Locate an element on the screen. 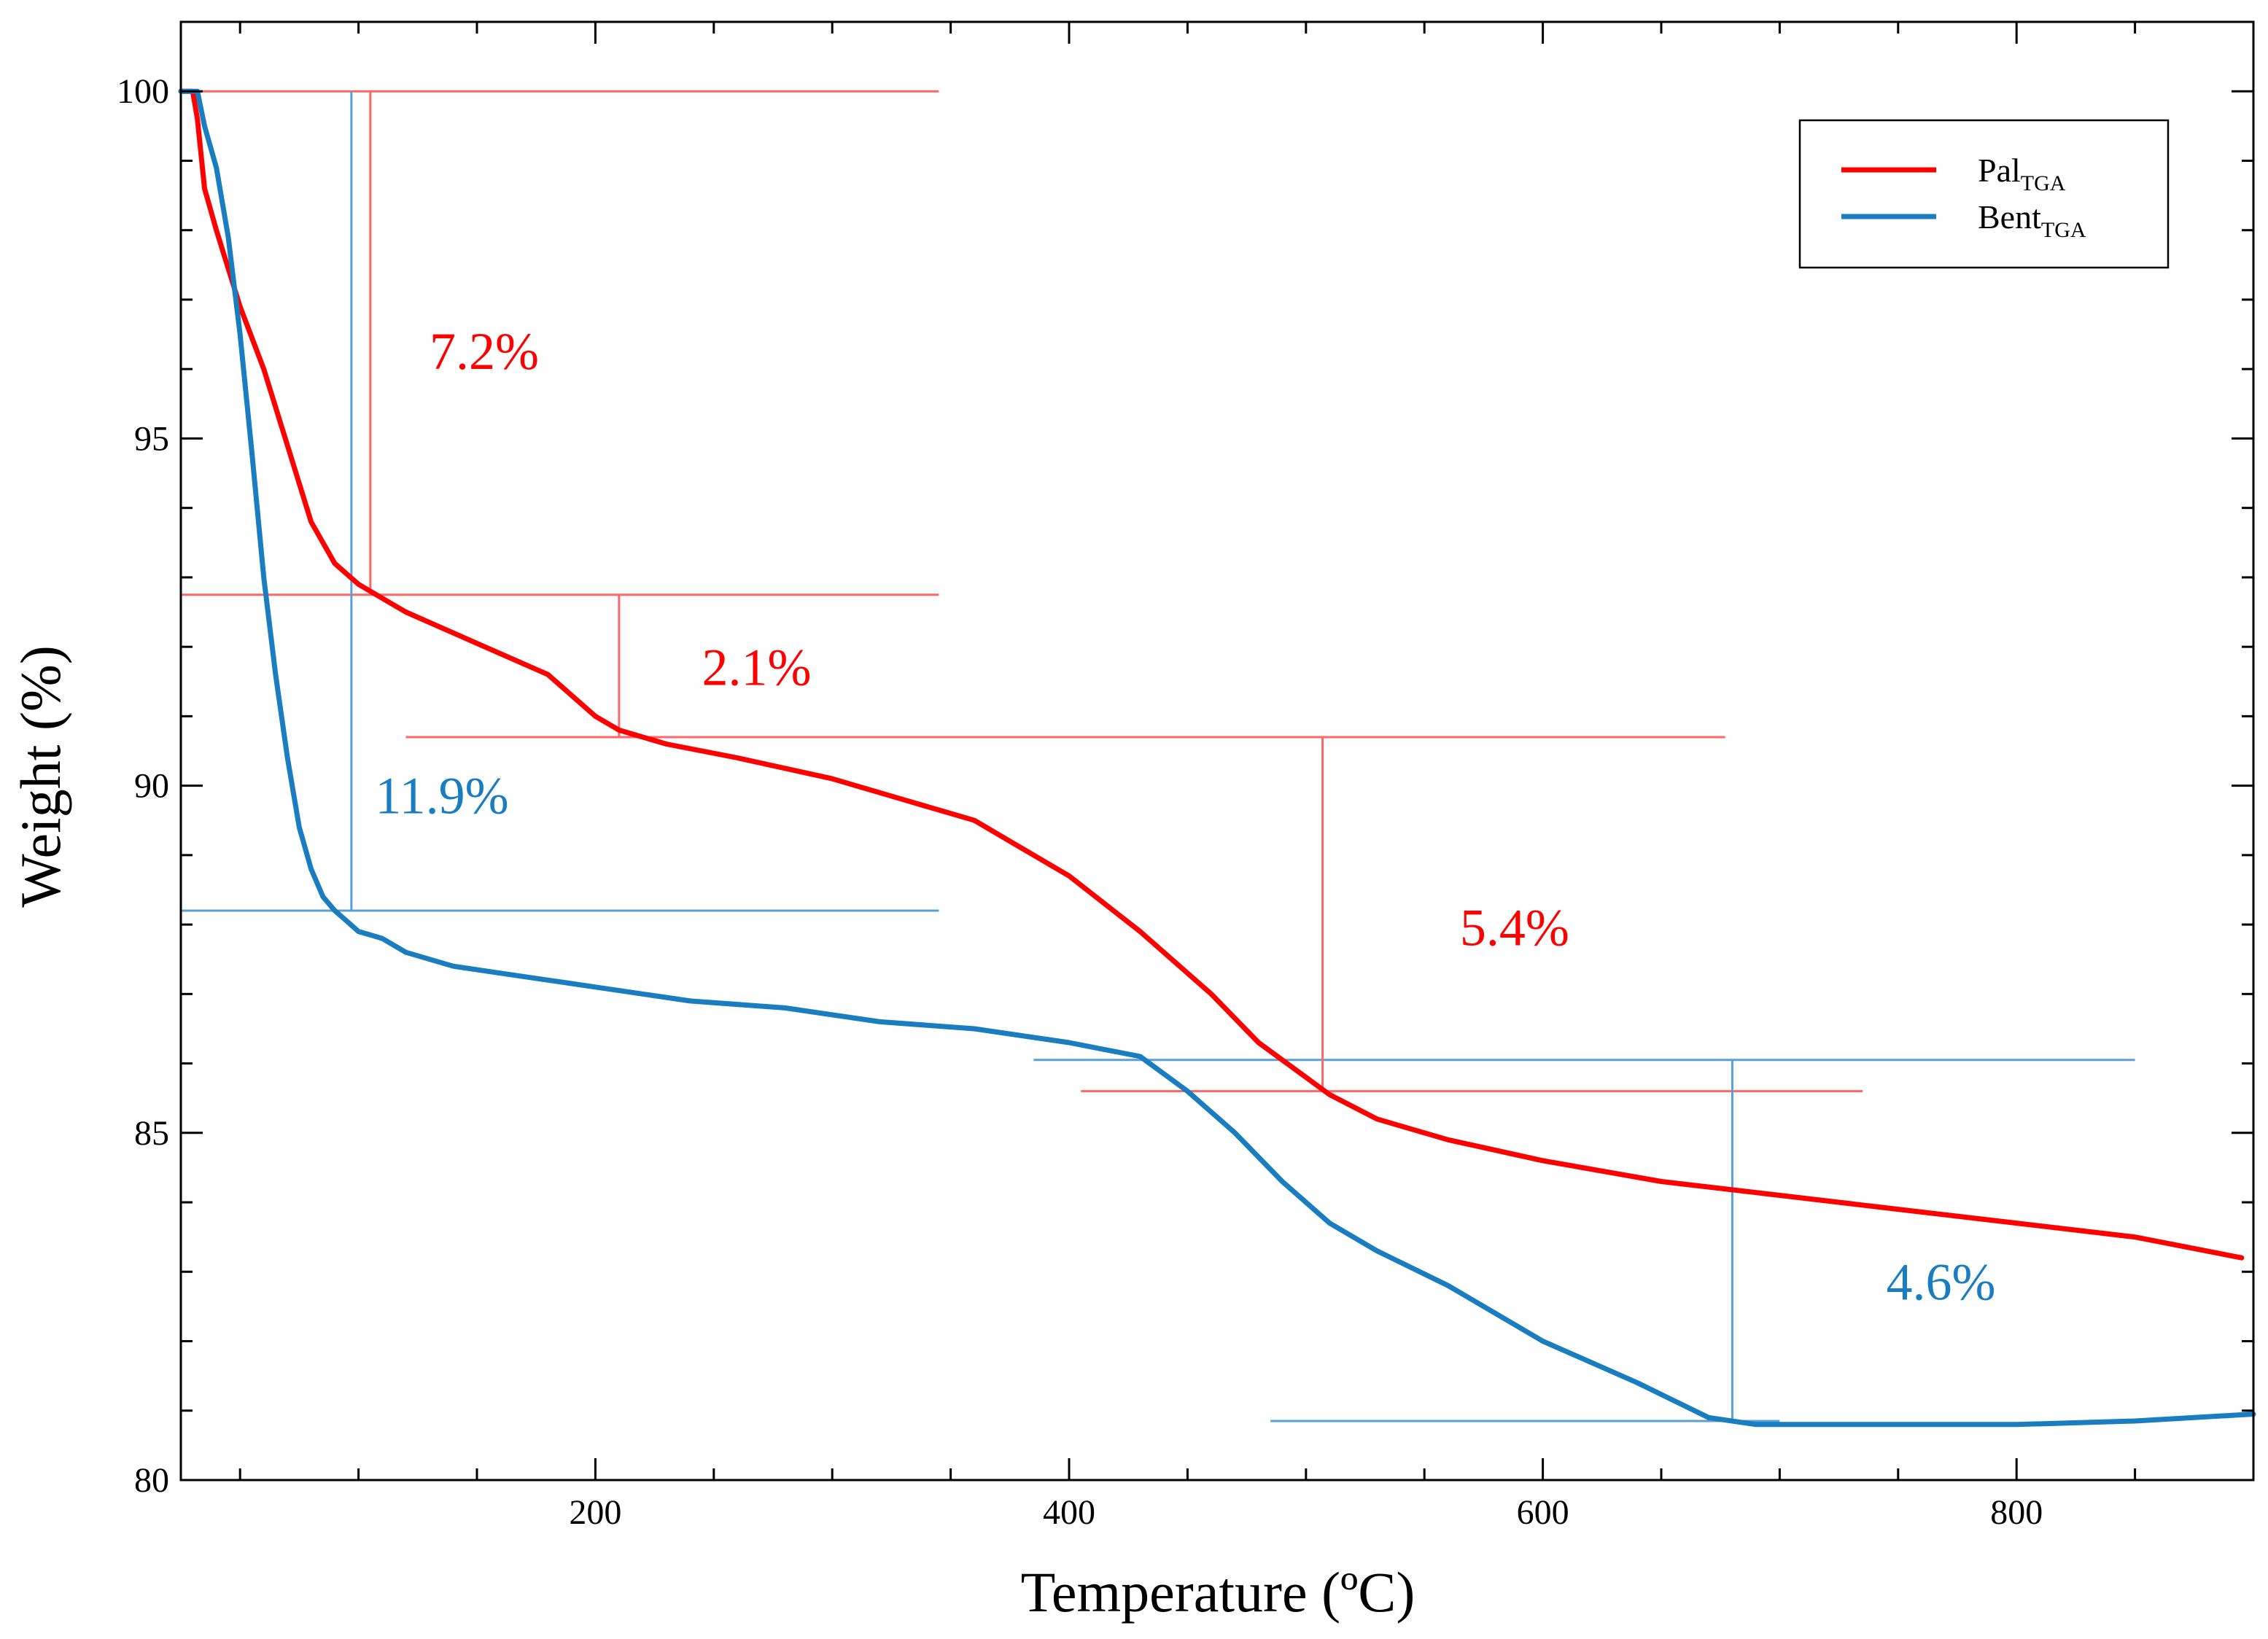 The height and width of the screenshot is (1639, 2268). legend-label-pal: PalTGA is located at coordinates (2022, 173).